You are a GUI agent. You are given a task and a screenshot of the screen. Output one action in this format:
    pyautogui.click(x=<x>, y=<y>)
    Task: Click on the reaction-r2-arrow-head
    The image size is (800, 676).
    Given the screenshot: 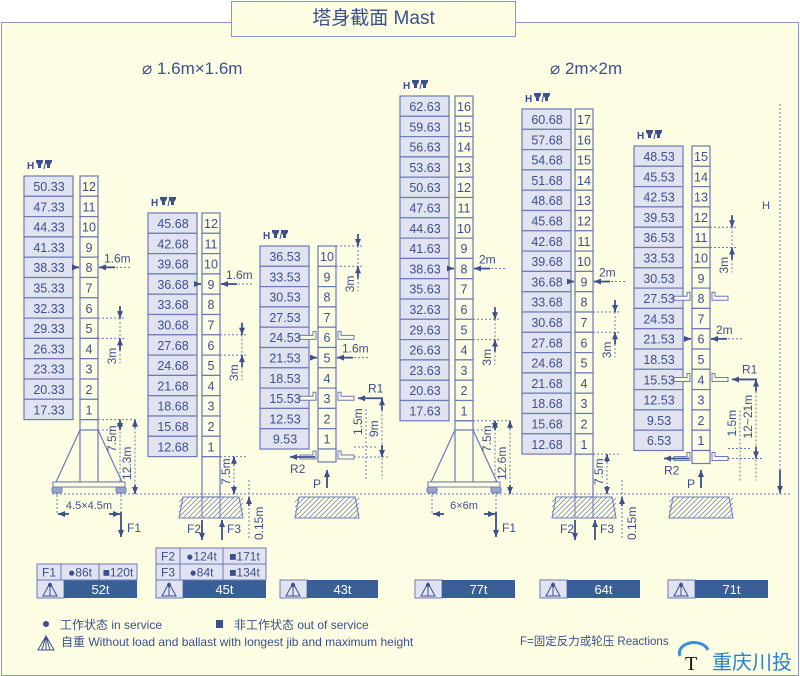 What is the action you would take?
    pyautogui.click(x=293, y=457)
    